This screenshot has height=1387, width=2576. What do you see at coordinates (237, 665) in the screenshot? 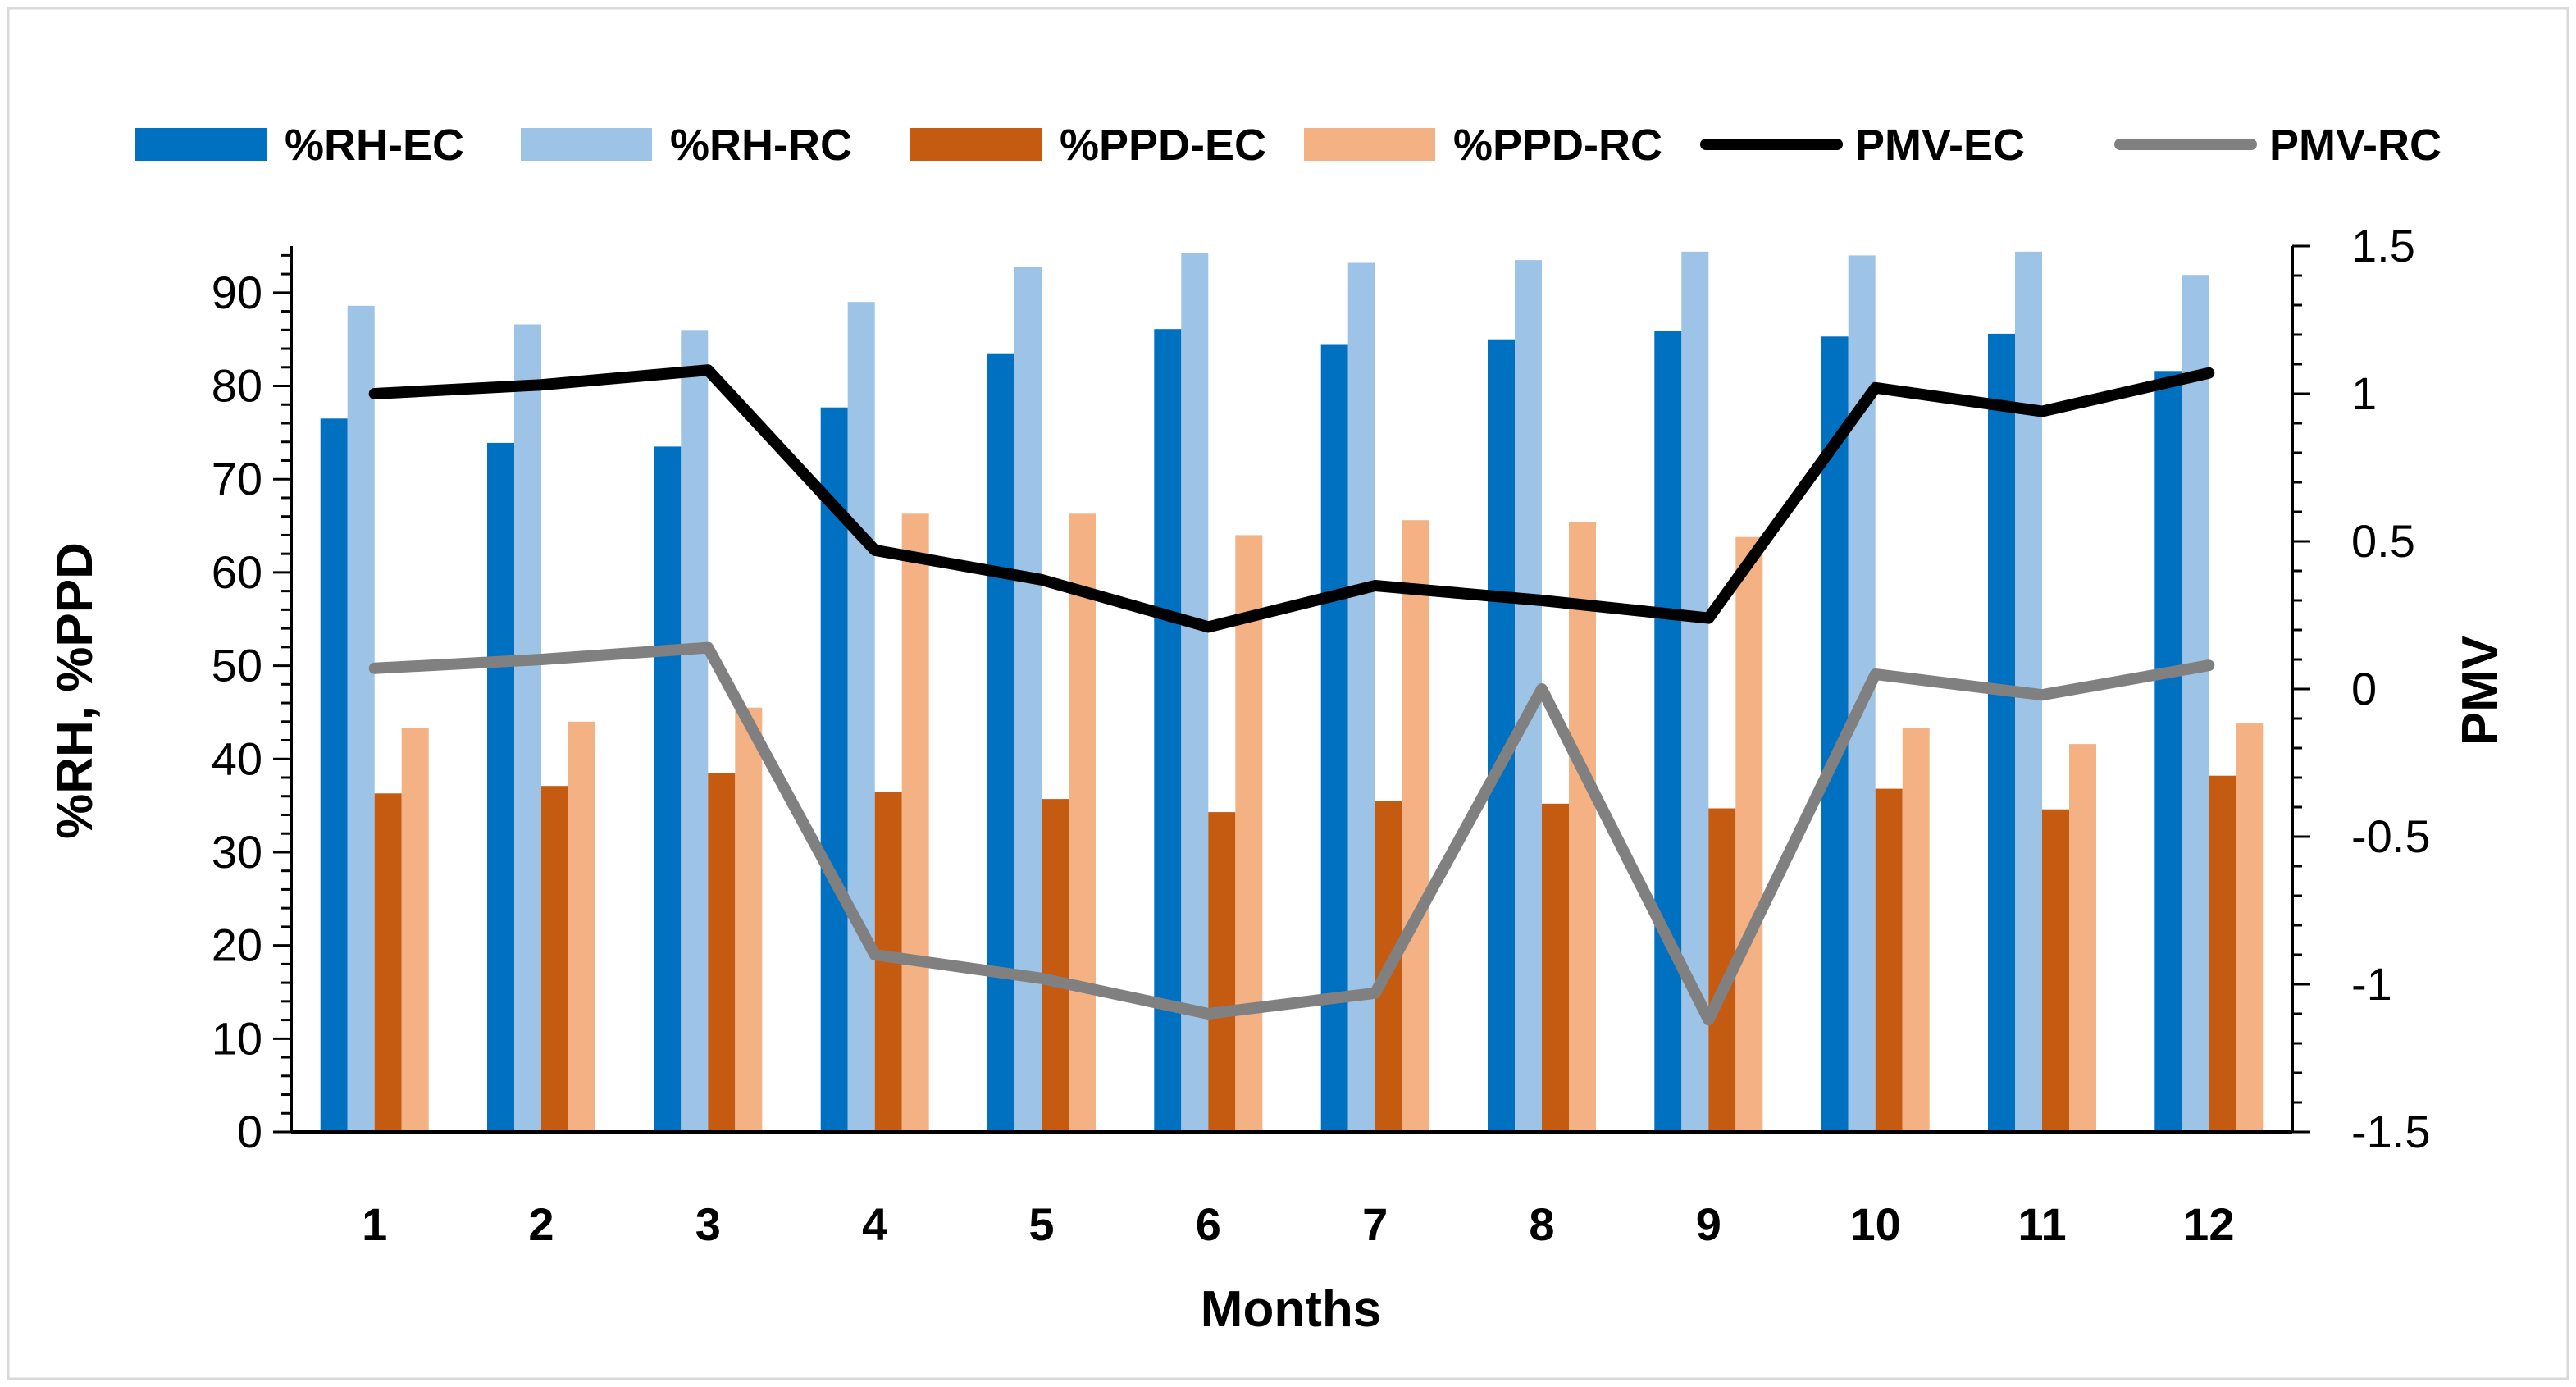
I see `y-tick-label: 50` at bounding box center [237, 665].